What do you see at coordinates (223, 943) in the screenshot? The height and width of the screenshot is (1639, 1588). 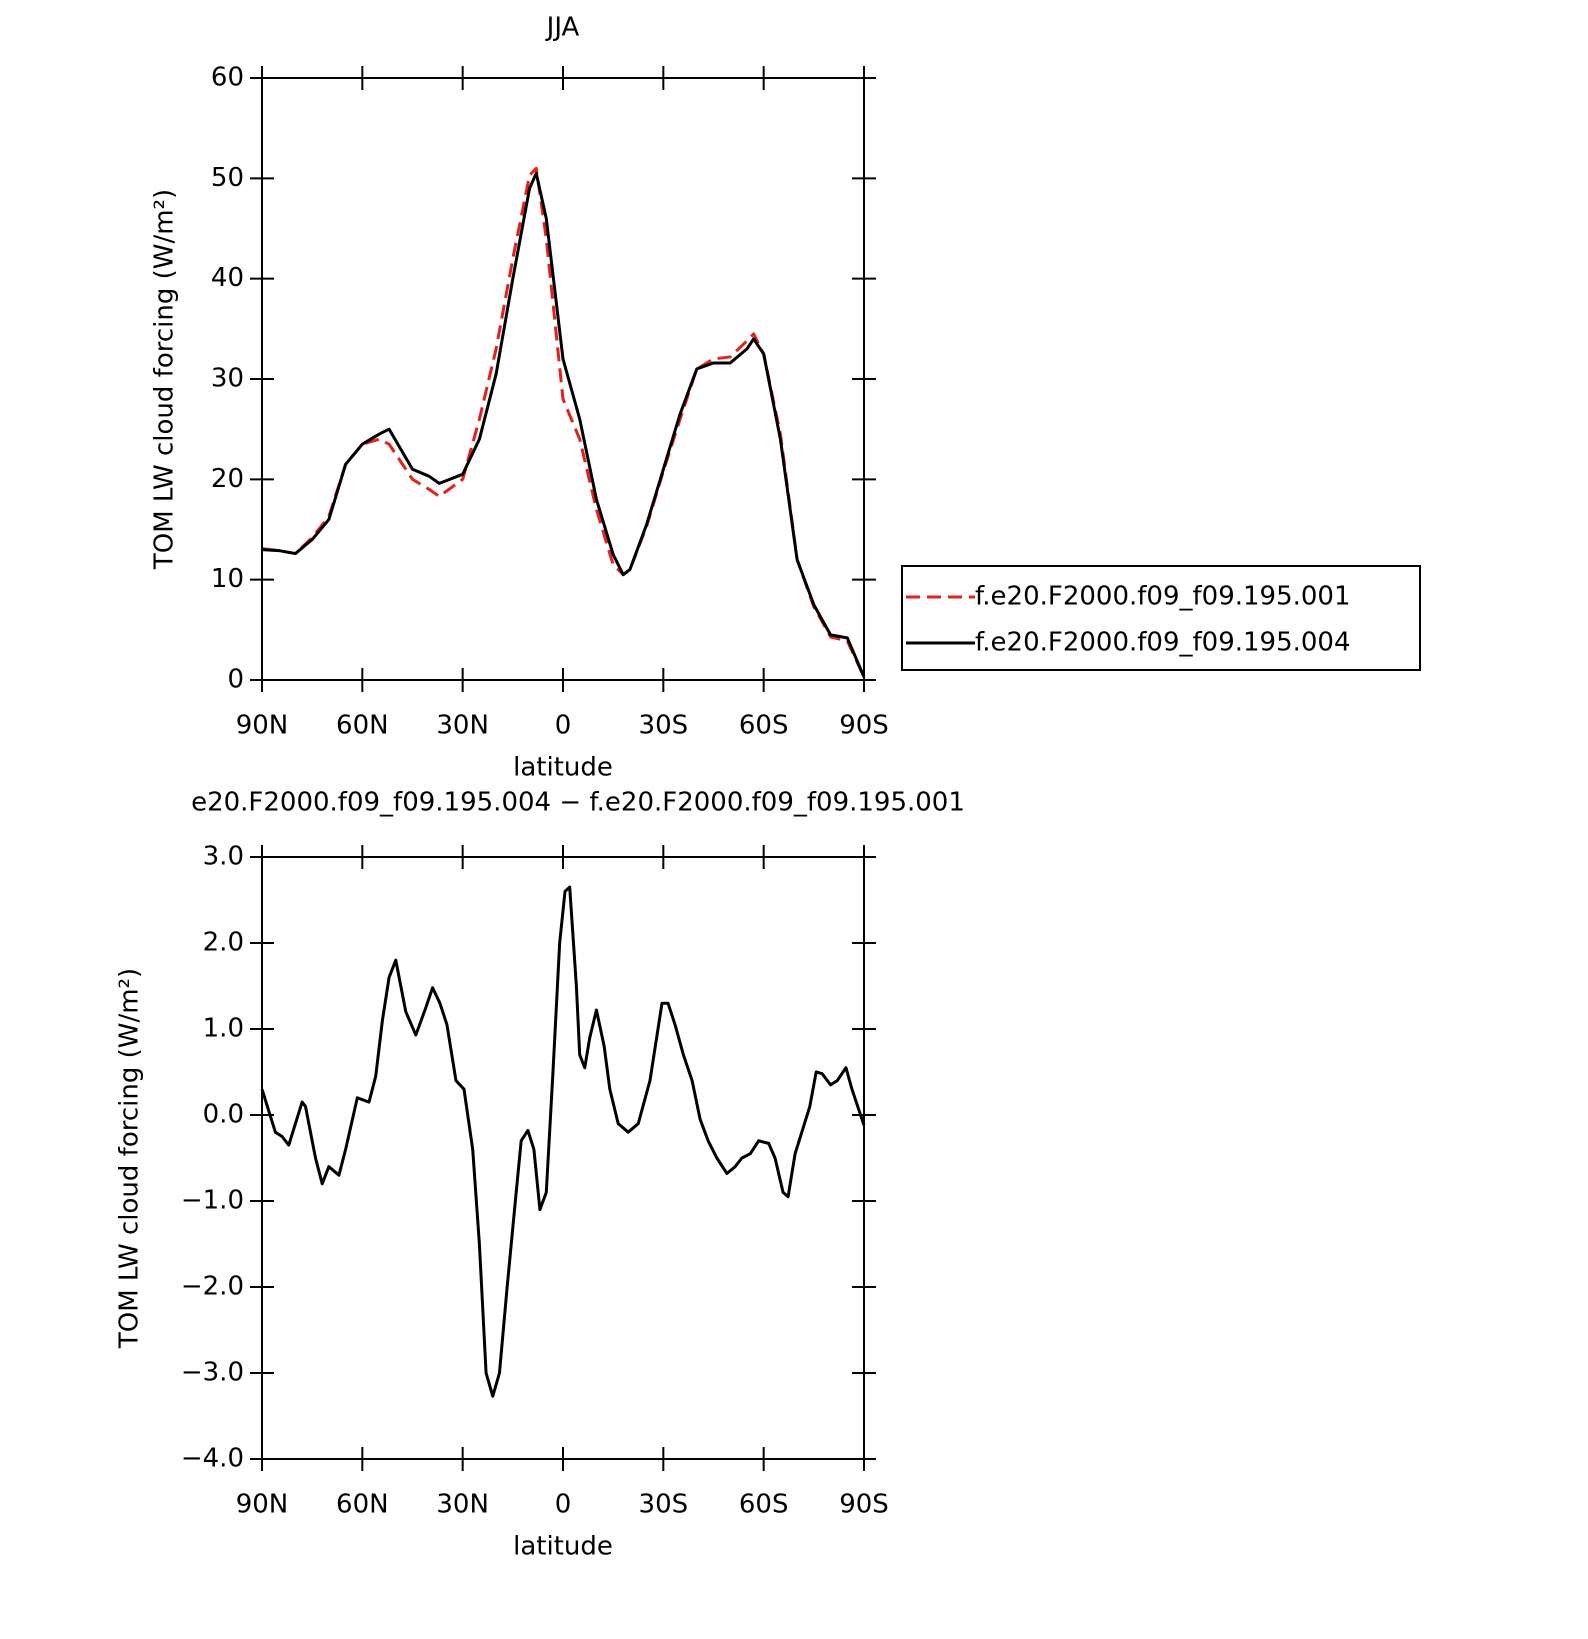 I see `y-tick-label: 2.0` at bounding box center [223, 943].